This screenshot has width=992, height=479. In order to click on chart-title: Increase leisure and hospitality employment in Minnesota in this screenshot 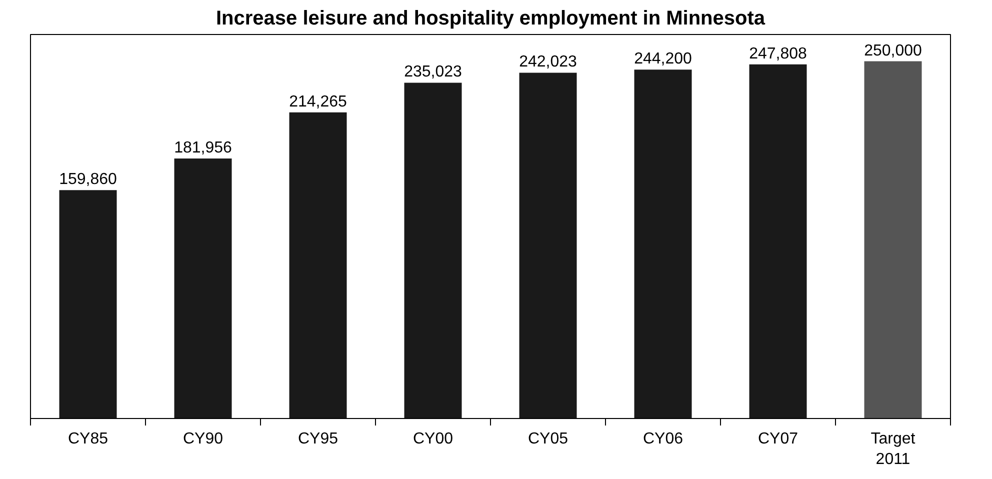, I will do `click(491, 19)`.